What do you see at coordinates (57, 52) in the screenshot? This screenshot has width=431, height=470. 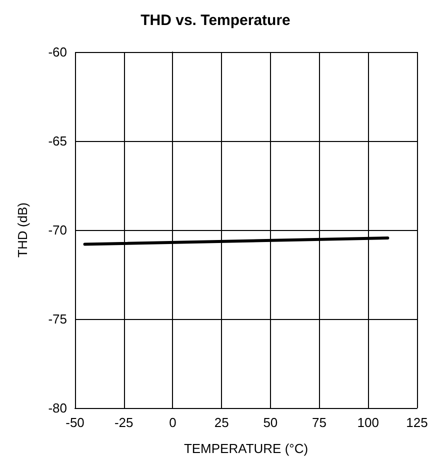 I see `y-tick-label: -60` at bounding box center [57, 52].